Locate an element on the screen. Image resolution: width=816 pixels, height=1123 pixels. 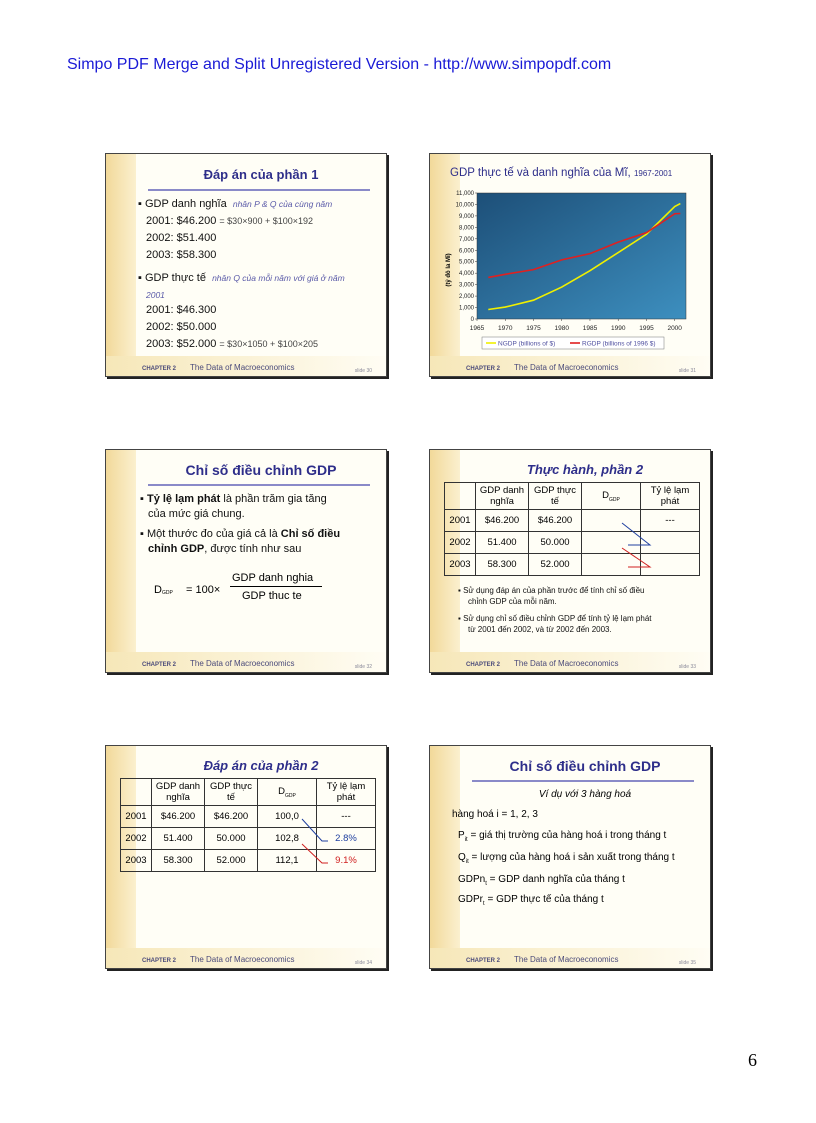
line-2001r: 2001: $46.300 is located at coordinates (181, 310).